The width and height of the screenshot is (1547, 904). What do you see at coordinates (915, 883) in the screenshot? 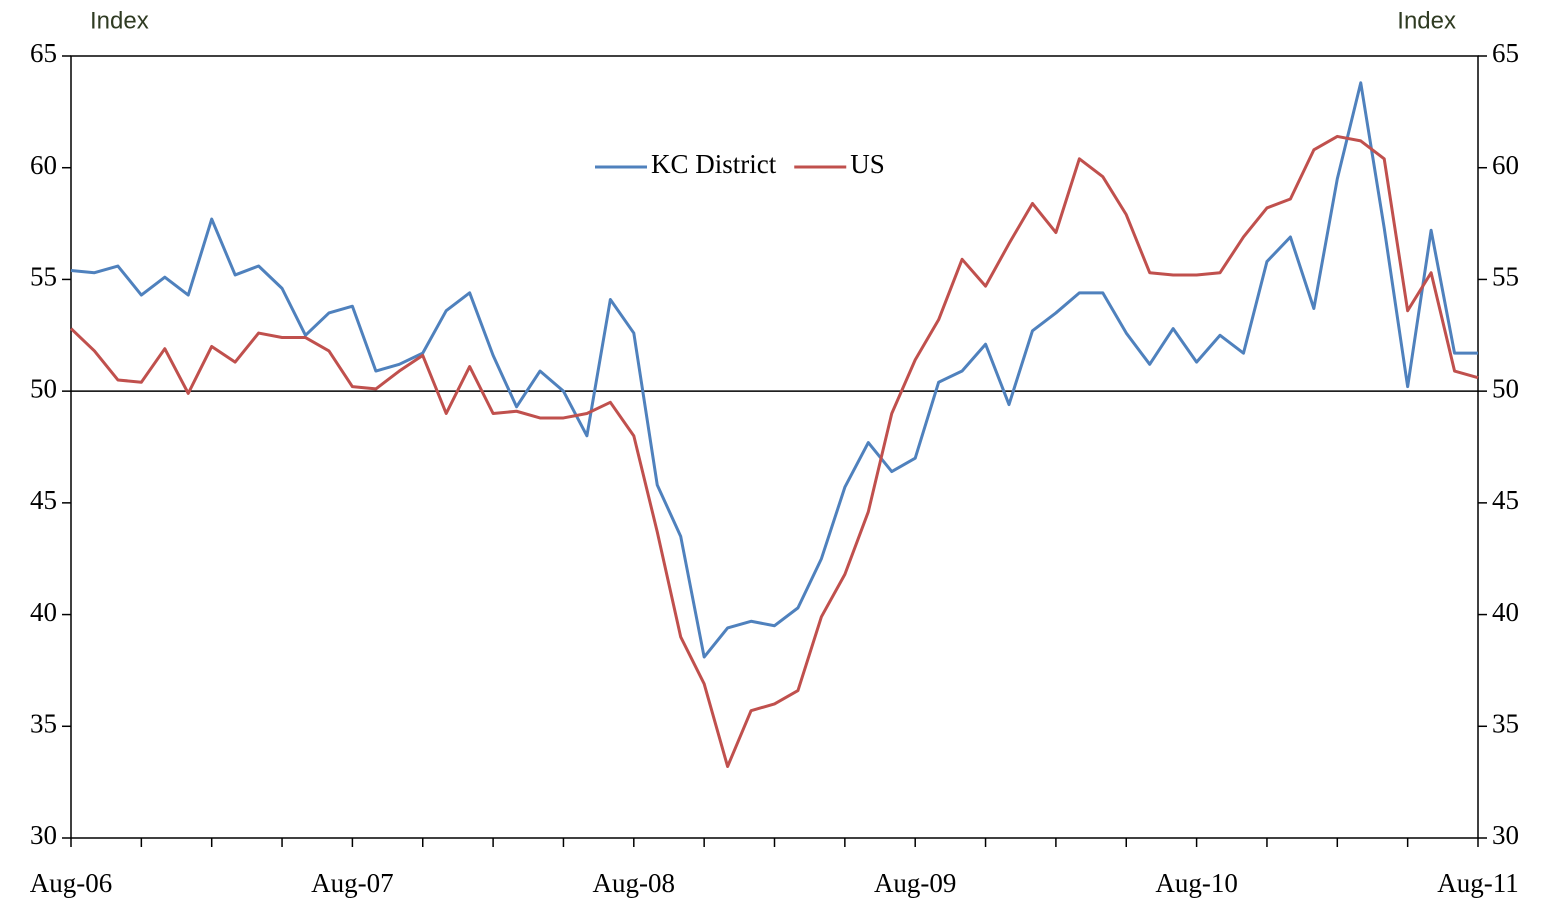
I see `x-tick-label: Aug-09` at bounding box center [915, 883].